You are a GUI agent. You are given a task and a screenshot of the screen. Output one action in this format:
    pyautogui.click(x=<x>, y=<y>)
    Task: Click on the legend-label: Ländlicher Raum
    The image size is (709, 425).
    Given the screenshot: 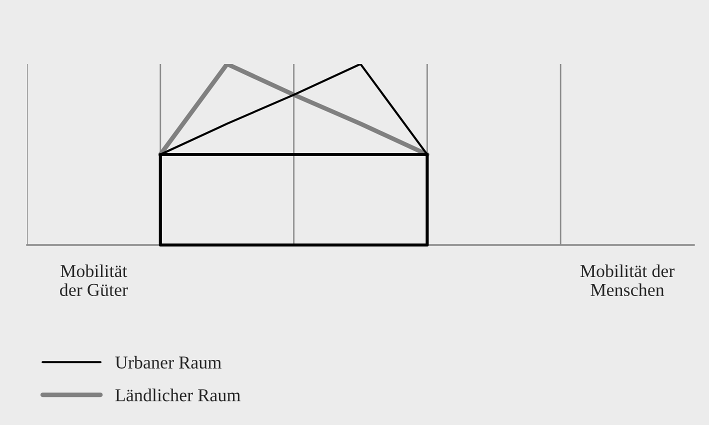 What is the action you would take?
    pyautogui.click(x=177, y=395)
    